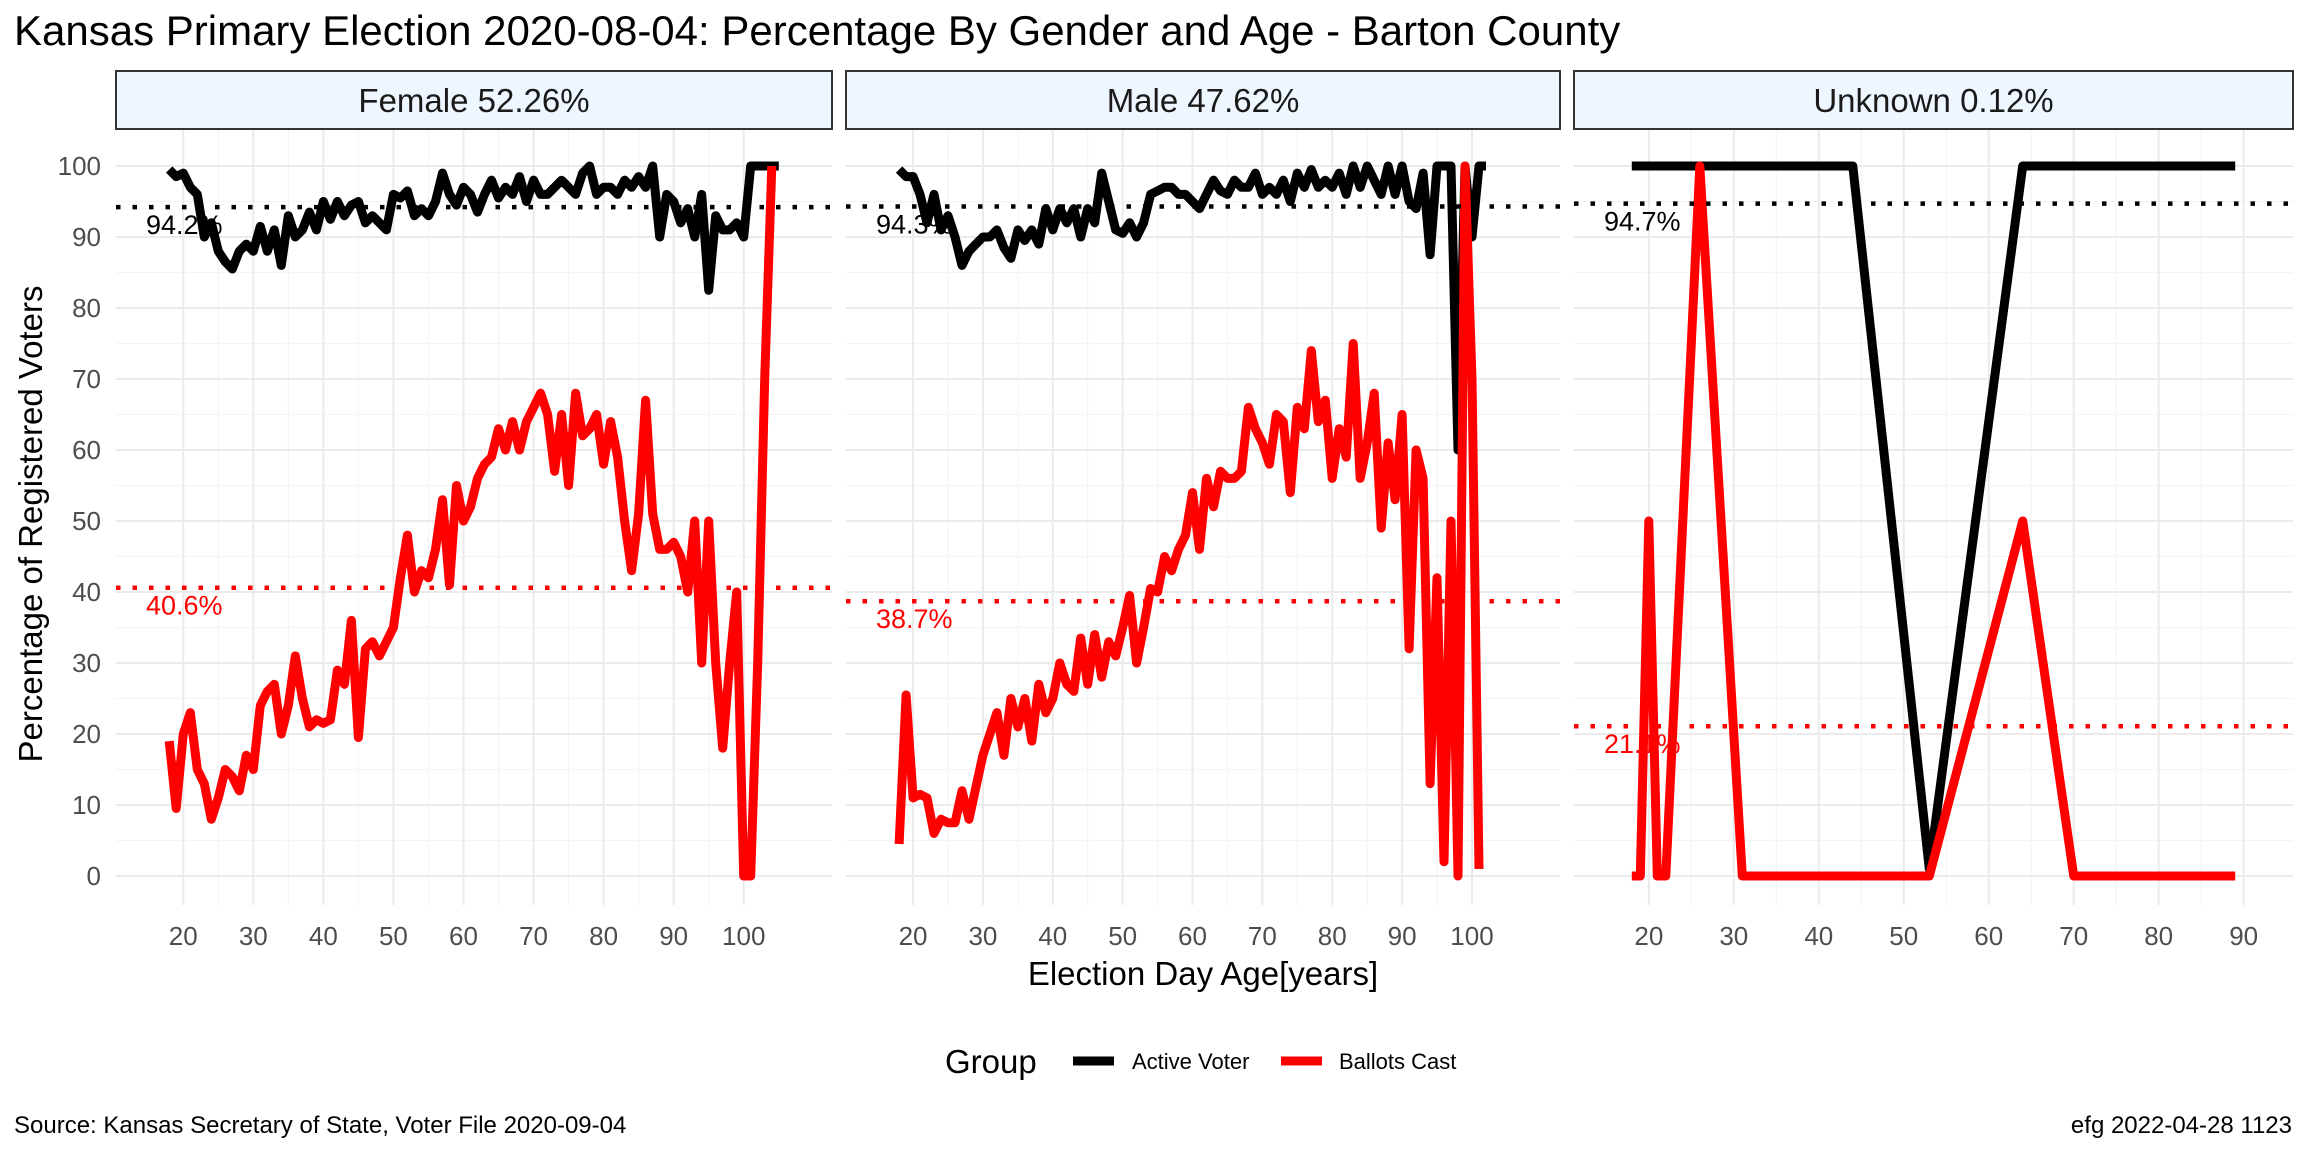 This screenshot has width=2304, height=1152. I want to click on reference-label-active: 94.7%, so click(1642, 222).